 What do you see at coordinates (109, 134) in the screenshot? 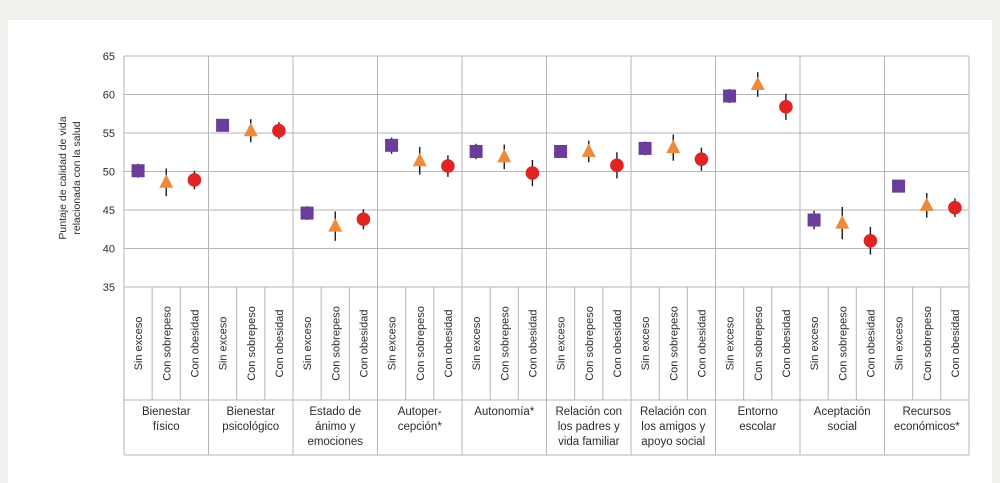
I see `y-tick-label: 55` at bounding box center [109, 134].